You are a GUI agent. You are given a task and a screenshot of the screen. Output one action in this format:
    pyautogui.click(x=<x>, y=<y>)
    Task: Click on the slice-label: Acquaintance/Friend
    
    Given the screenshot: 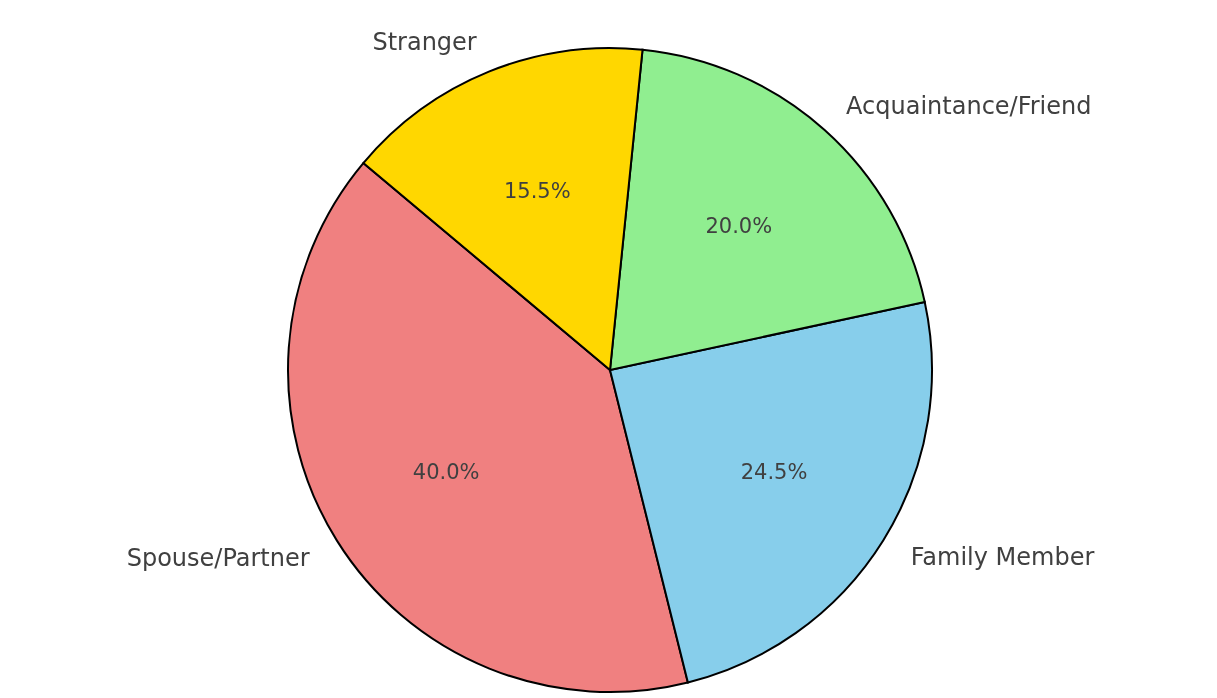 What is the action you would take?
    pyautogui.click(x=969, y=105)
    